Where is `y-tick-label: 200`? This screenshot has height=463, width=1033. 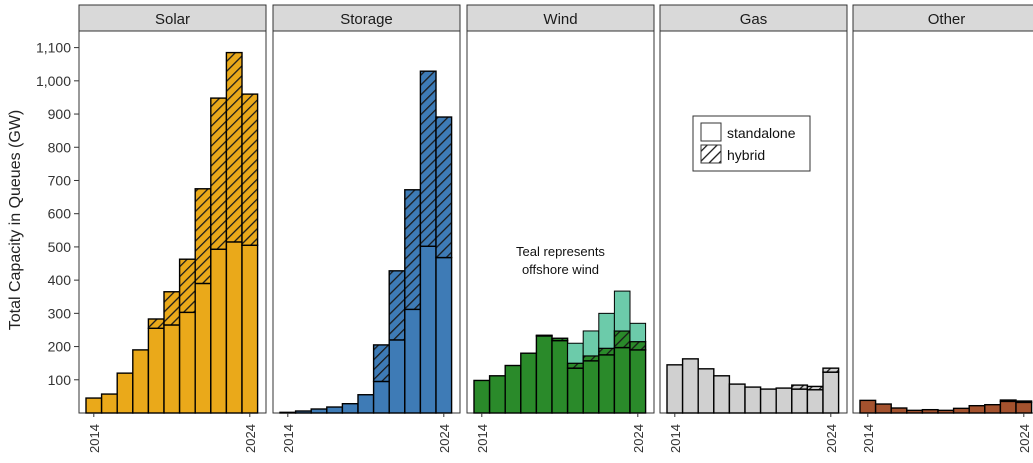
y-tick-label: 200 is located at coordinates (60, 347).